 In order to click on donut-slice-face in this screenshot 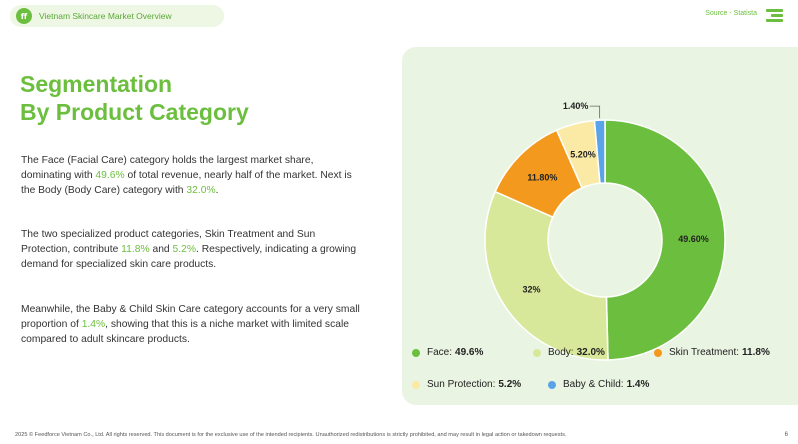, I will do `click(665, 240)`.